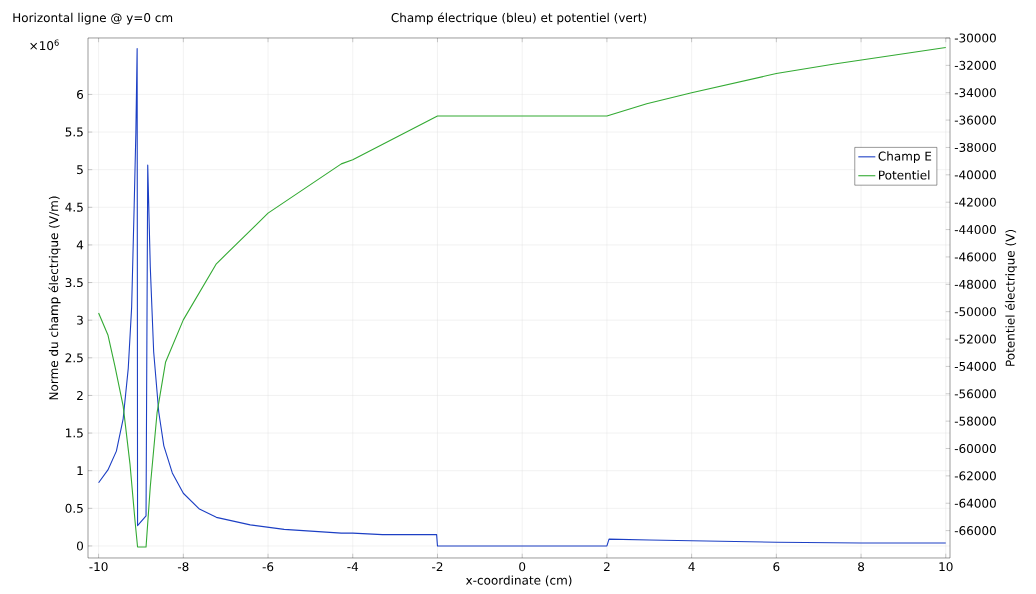 This screenshot has width=1036, height=594. I want to click on chart-title: Champ électrique (bleu) et potentiel (vert), so click(519, 18).